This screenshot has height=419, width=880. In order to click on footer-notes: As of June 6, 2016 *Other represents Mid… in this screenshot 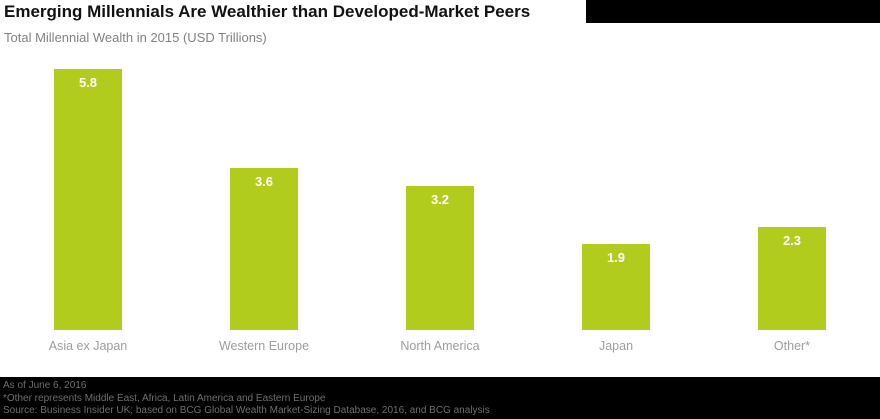, I will do `click(440, 398)`.